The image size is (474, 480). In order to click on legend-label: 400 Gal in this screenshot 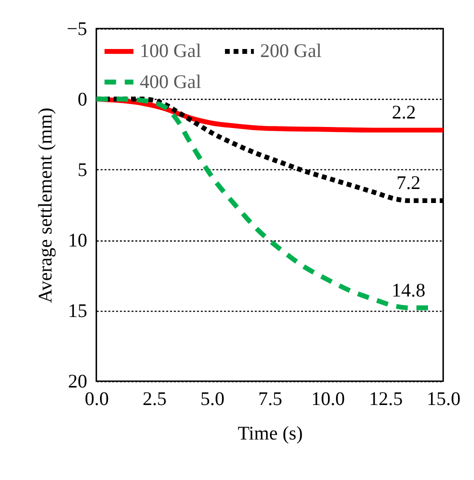, I will do `click(171, 82)`.